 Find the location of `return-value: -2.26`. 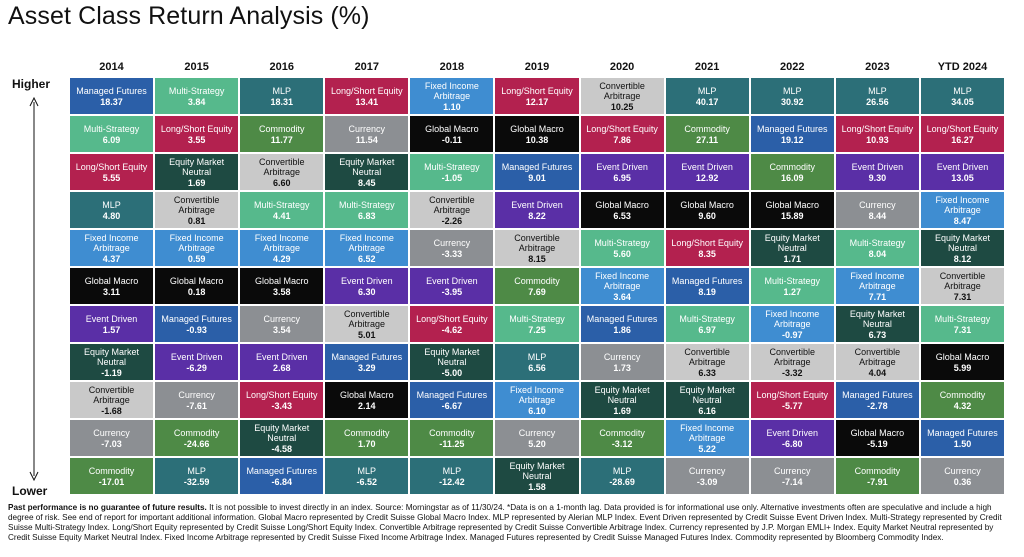

return-value: -2.26 is located at coordinates (452, 220).